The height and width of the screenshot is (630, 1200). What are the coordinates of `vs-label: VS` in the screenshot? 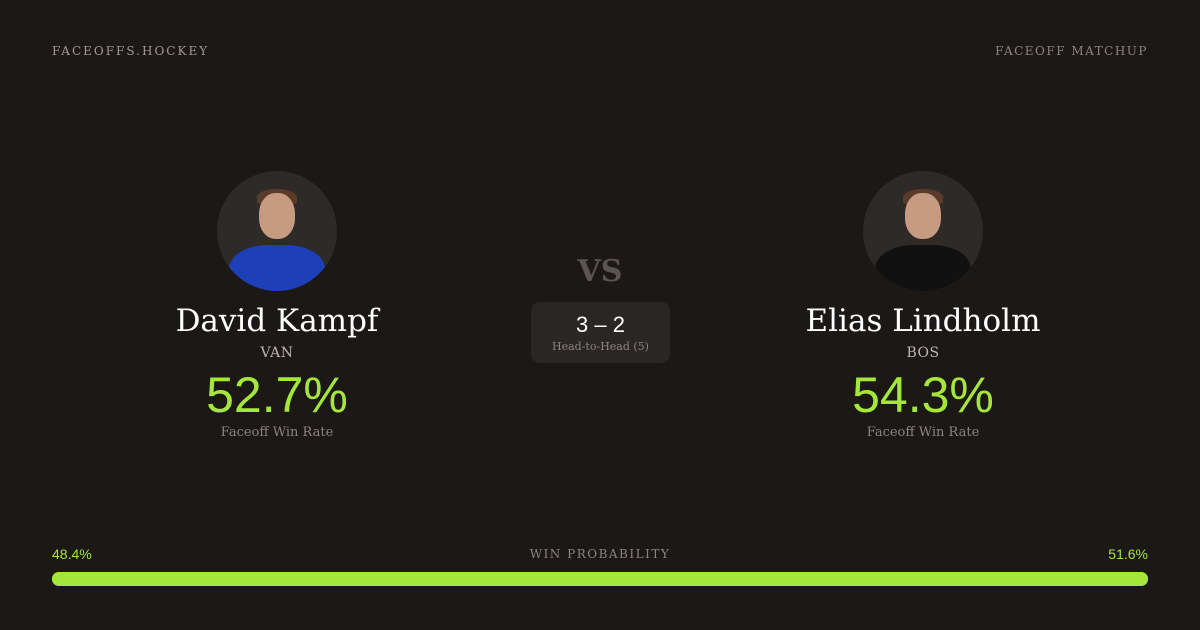 It's located at (600, 271).